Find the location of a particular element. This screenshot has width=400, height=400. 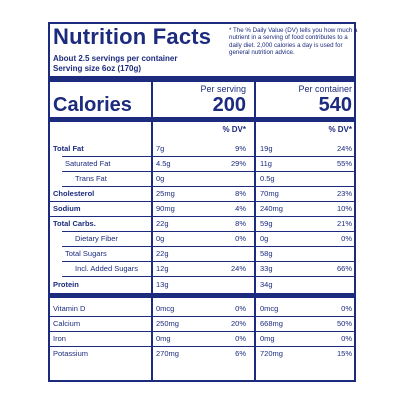

per-serving-calories: 200 is located at coordinates (229, 105).